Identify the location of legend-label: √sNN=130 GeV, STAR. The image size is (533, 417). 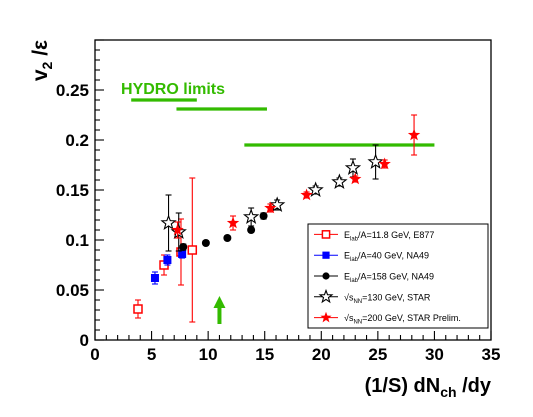
(387, 298).